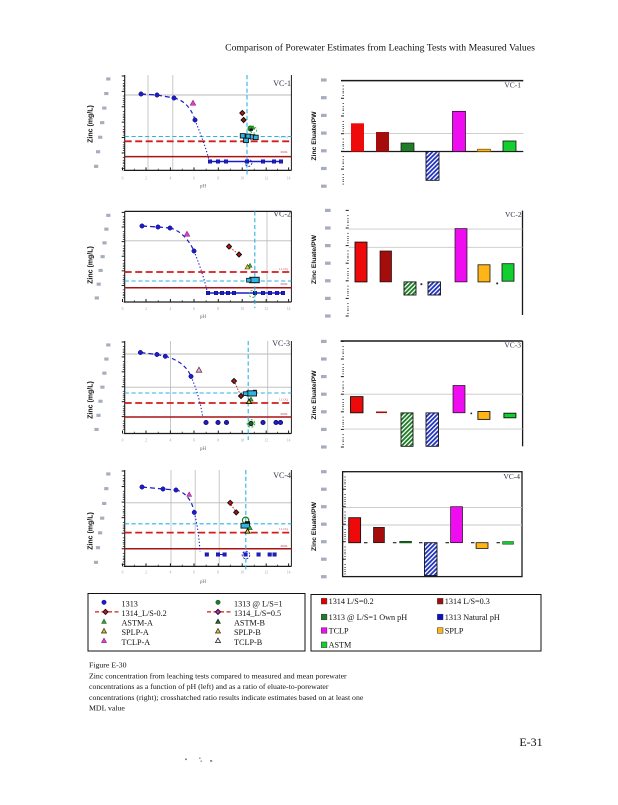 The height and width of the screenshot is (805, 618). What do you see at coordinates (144, 613) in the screenshot?
I see `svg-text: 1314_L/S-0.2` at bounding box center [144, 613].